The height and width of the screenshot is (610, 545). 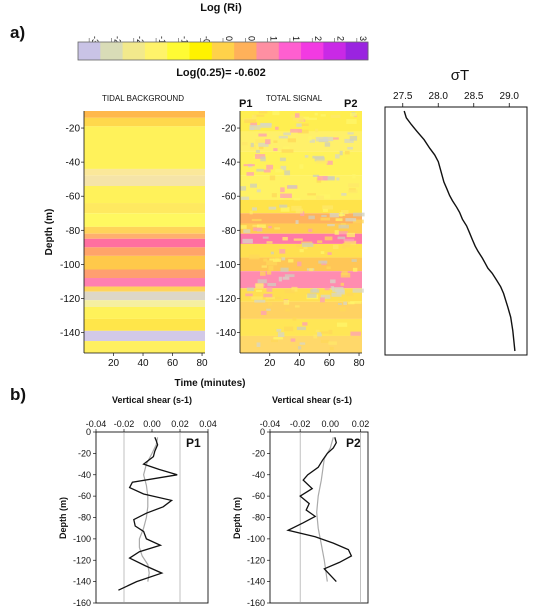 What do you see at coordinates (229, 38) in the screenshot?
I see `colorbar-tick-label: 0` at bounding box center [229, 38].